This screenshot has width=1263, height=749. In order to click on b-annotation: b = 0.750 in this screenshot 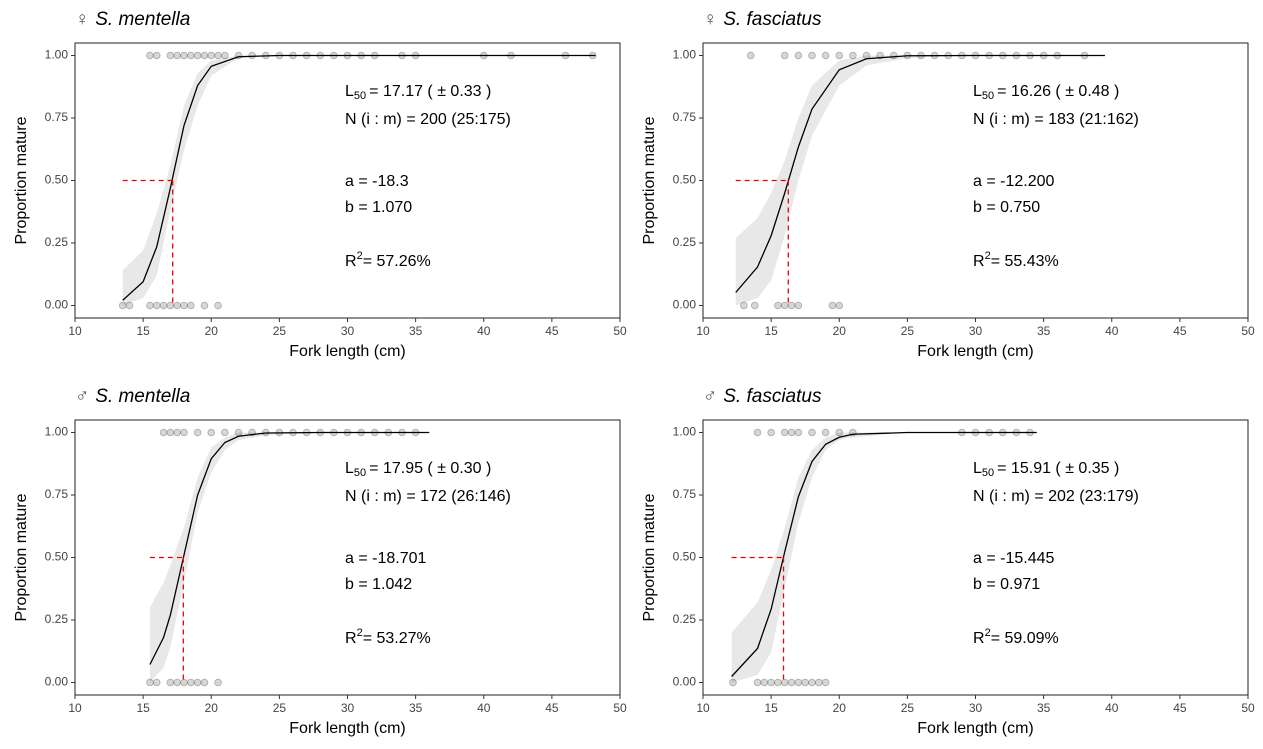, I will do `click(1006, 207)`.